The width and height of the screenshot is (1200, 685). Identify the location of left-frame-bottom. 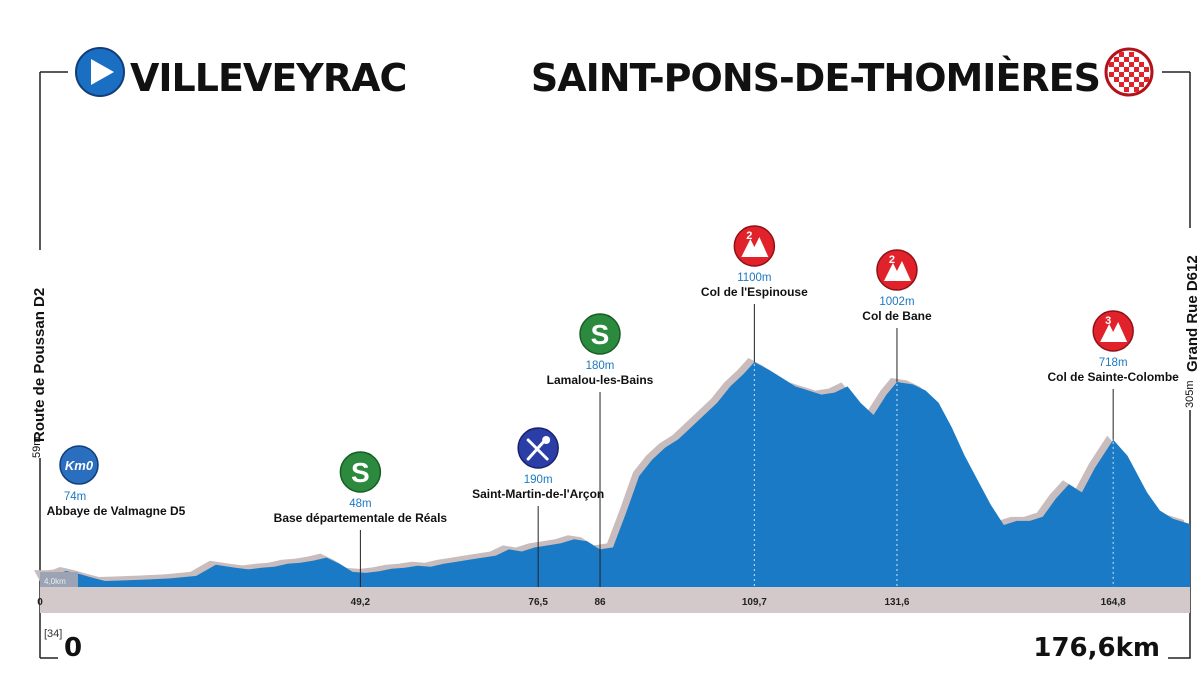
(48, 649).